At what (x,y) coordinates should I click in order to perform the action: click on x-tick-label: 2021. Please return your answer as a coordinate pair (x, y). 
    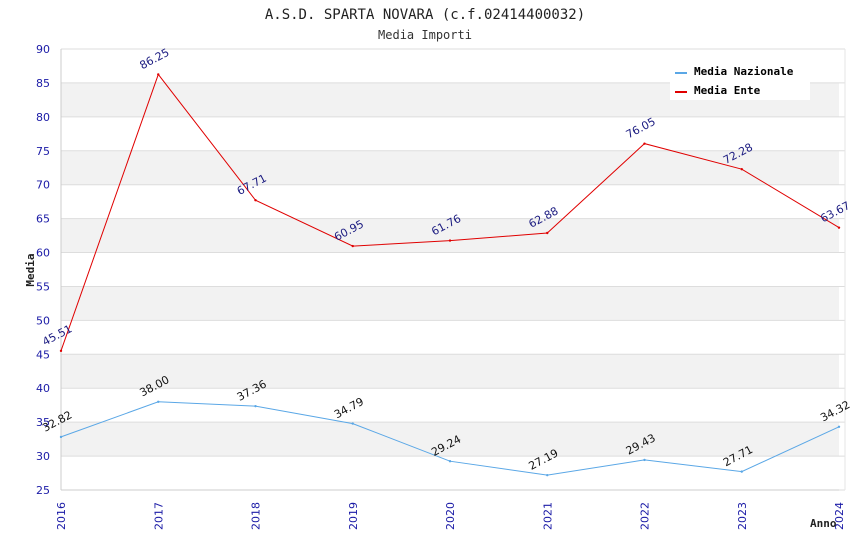
    Looking at the image, I should click on (547, 516).